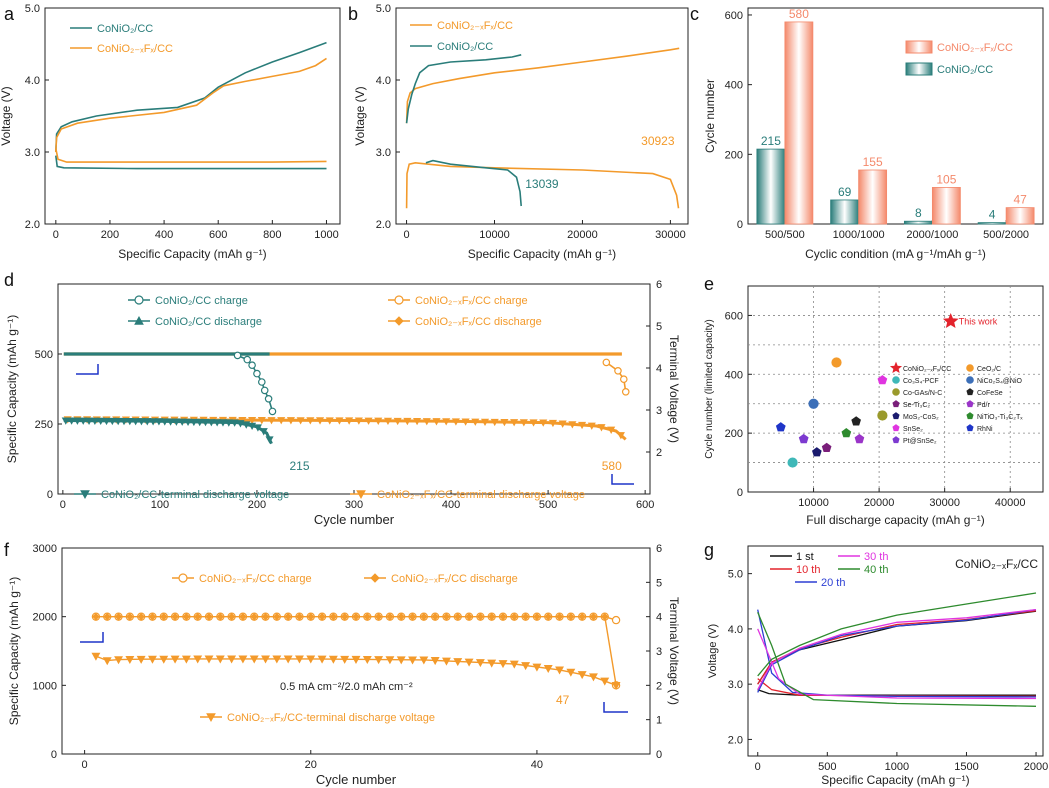 The width and height of the screenshot is (1049, 788). Describe the element at coordinates (44, 425) in the screenshot. I see `panel-d-ytick-label: 250` at that location.